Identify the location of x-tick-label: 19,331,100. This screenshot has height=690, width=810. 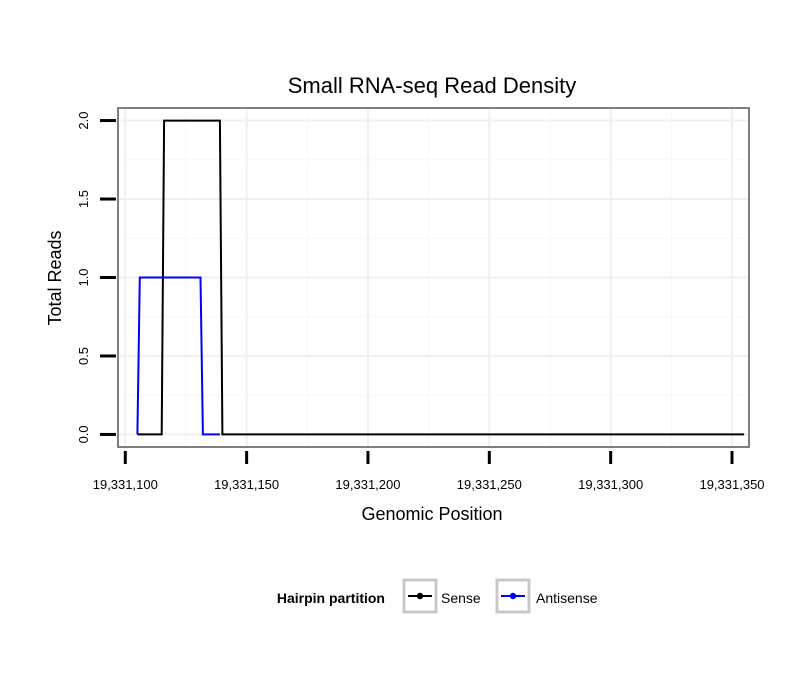
(125, 484).